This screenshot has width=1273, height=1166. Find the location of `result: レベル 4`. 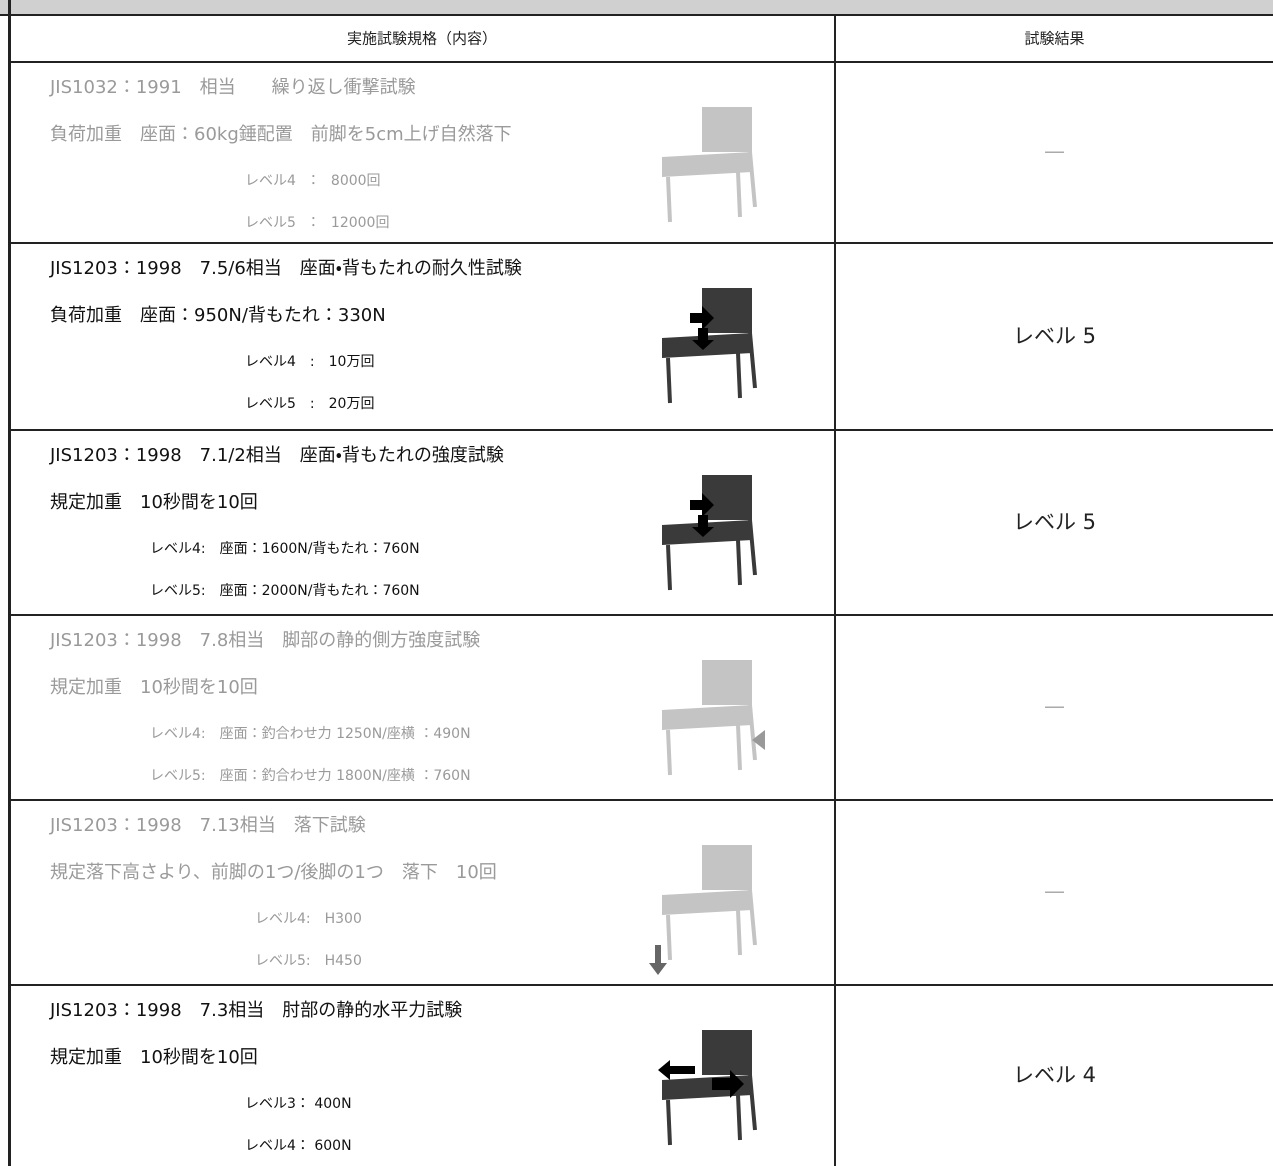

result: レベル 4 is located at coordinates (1054, 1074).